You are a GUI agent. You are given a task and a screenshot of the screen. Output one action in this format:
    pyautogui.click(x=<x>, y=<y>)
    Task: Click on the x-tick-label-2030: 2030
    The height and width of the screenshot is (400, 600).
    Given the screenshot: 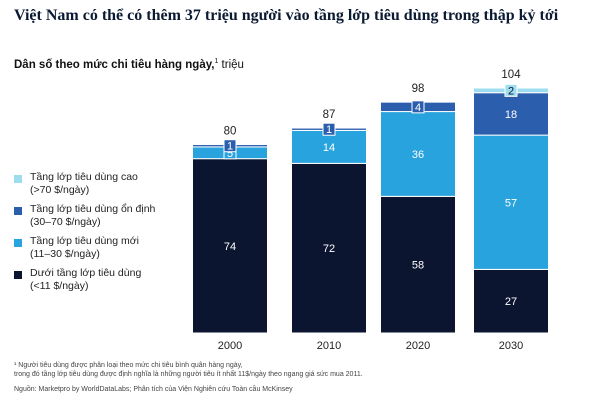 What is the action you would take?
    pyautogui.click(x=511, y=346)
    